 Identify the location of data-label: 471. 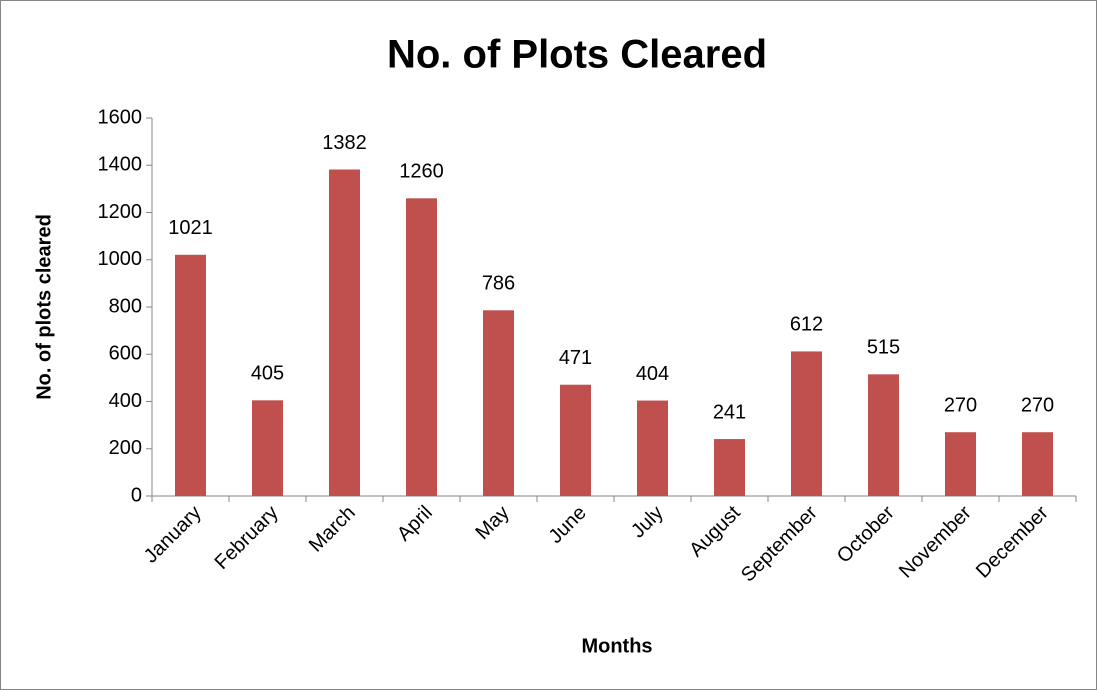
(575, 358).